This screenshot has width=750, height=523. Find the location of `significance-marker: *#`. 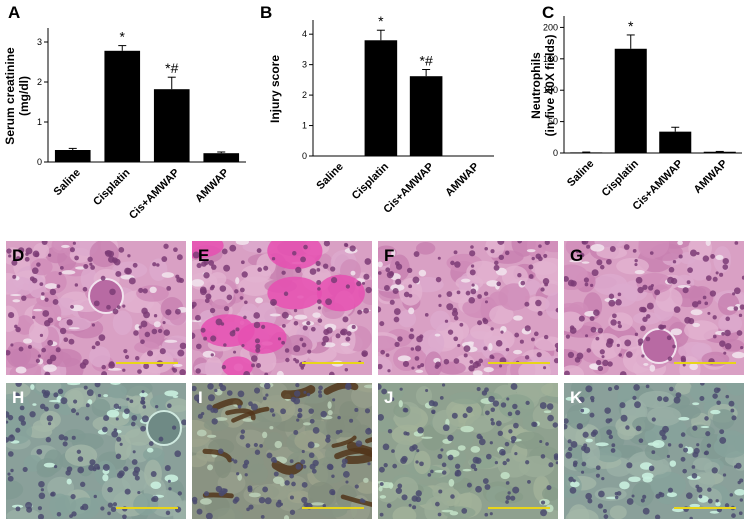

significance-marker: *# is located at coordinates (171, 68).